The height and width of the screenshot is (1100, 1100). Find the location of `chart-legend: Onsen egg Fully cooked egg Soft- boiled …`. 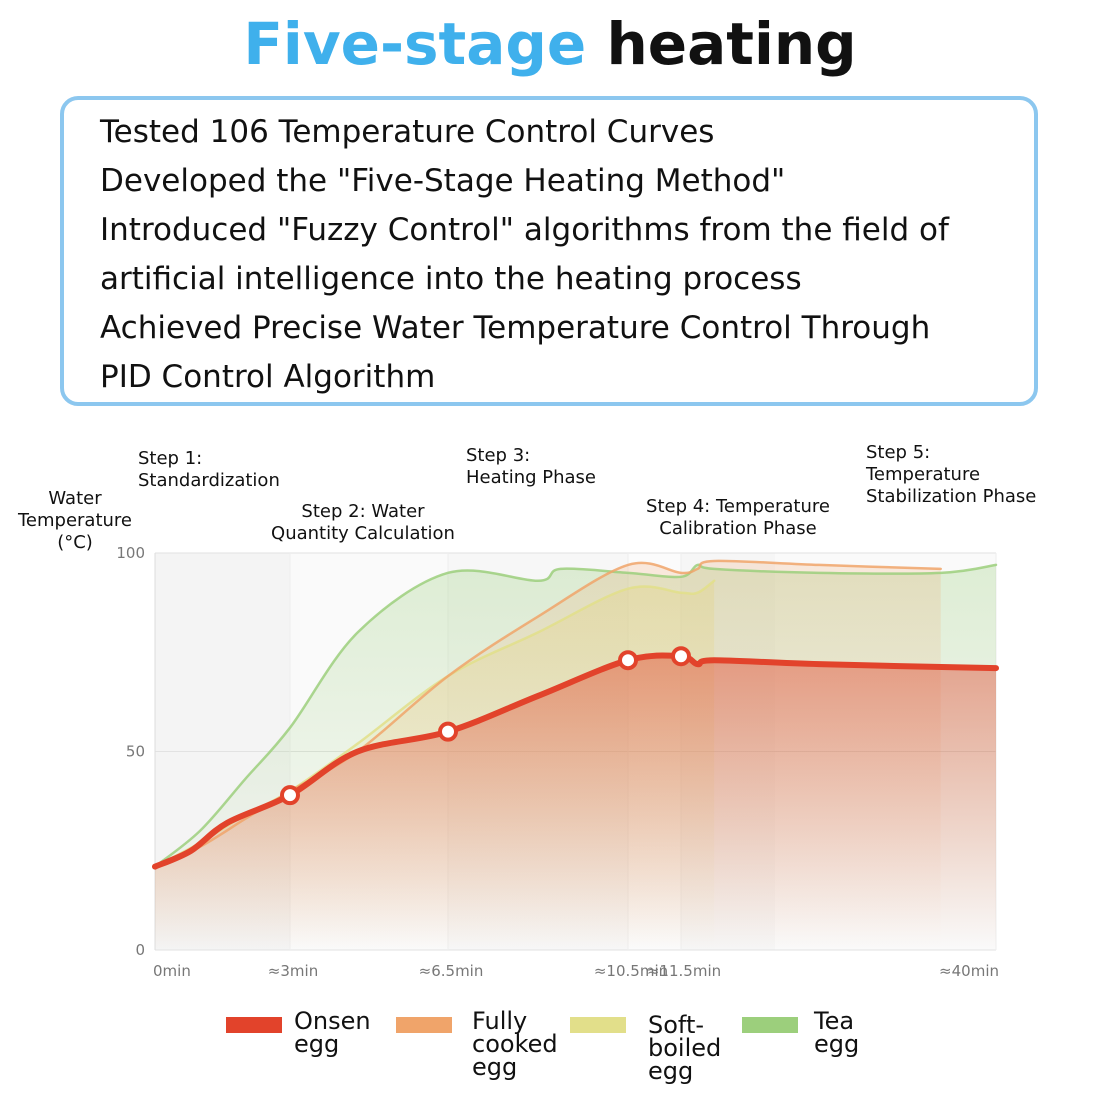

chart-legend: Onsen egg Fully cooked egg Soft- boiled … is located at coordinates (550, 1053).